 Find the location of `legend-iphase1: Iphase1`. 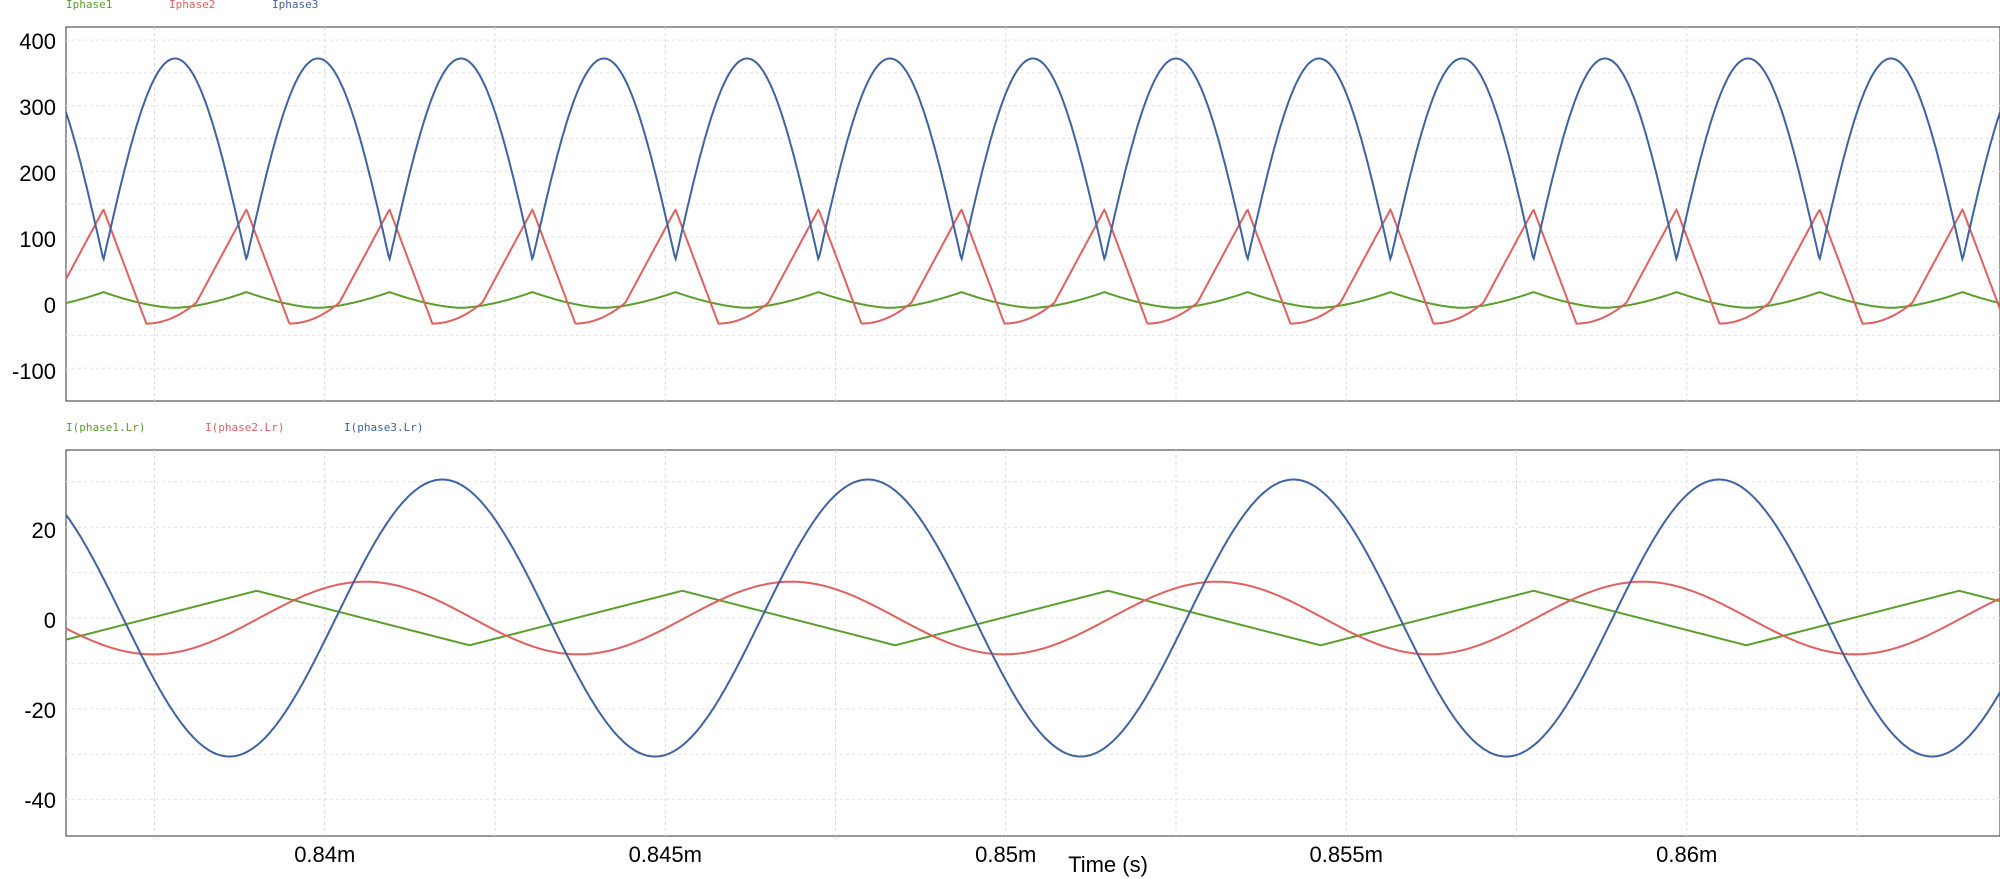

legend-iphase1: Iphase1 is located at coordinates (89, 5).